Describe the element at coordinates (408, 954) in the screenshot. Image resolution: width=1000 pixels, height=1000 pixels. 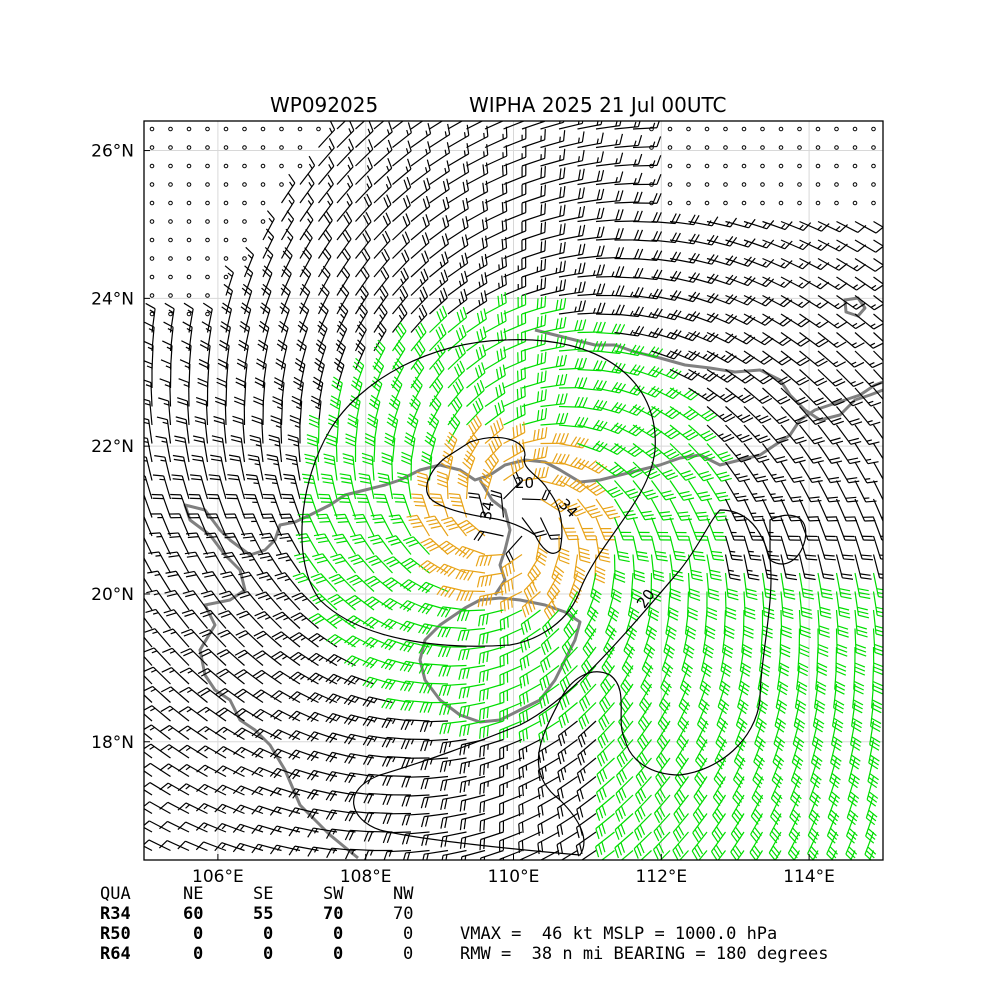
I see `r64-nw: 0` at that location.